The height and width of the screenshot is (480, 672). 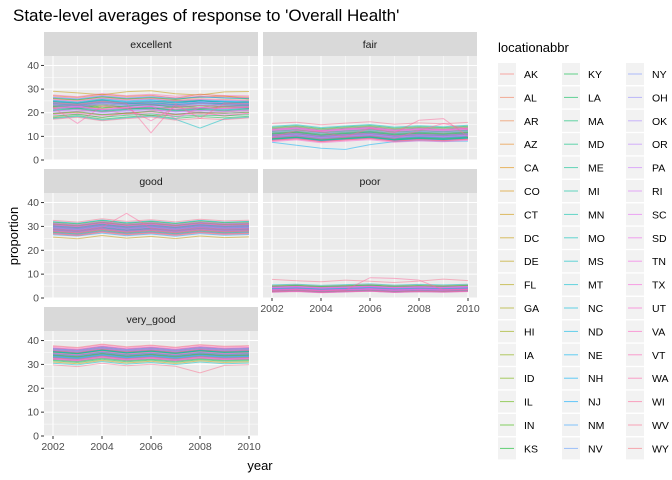 I want to click on legend-item-ar: AR, so click(x=518, y=120).